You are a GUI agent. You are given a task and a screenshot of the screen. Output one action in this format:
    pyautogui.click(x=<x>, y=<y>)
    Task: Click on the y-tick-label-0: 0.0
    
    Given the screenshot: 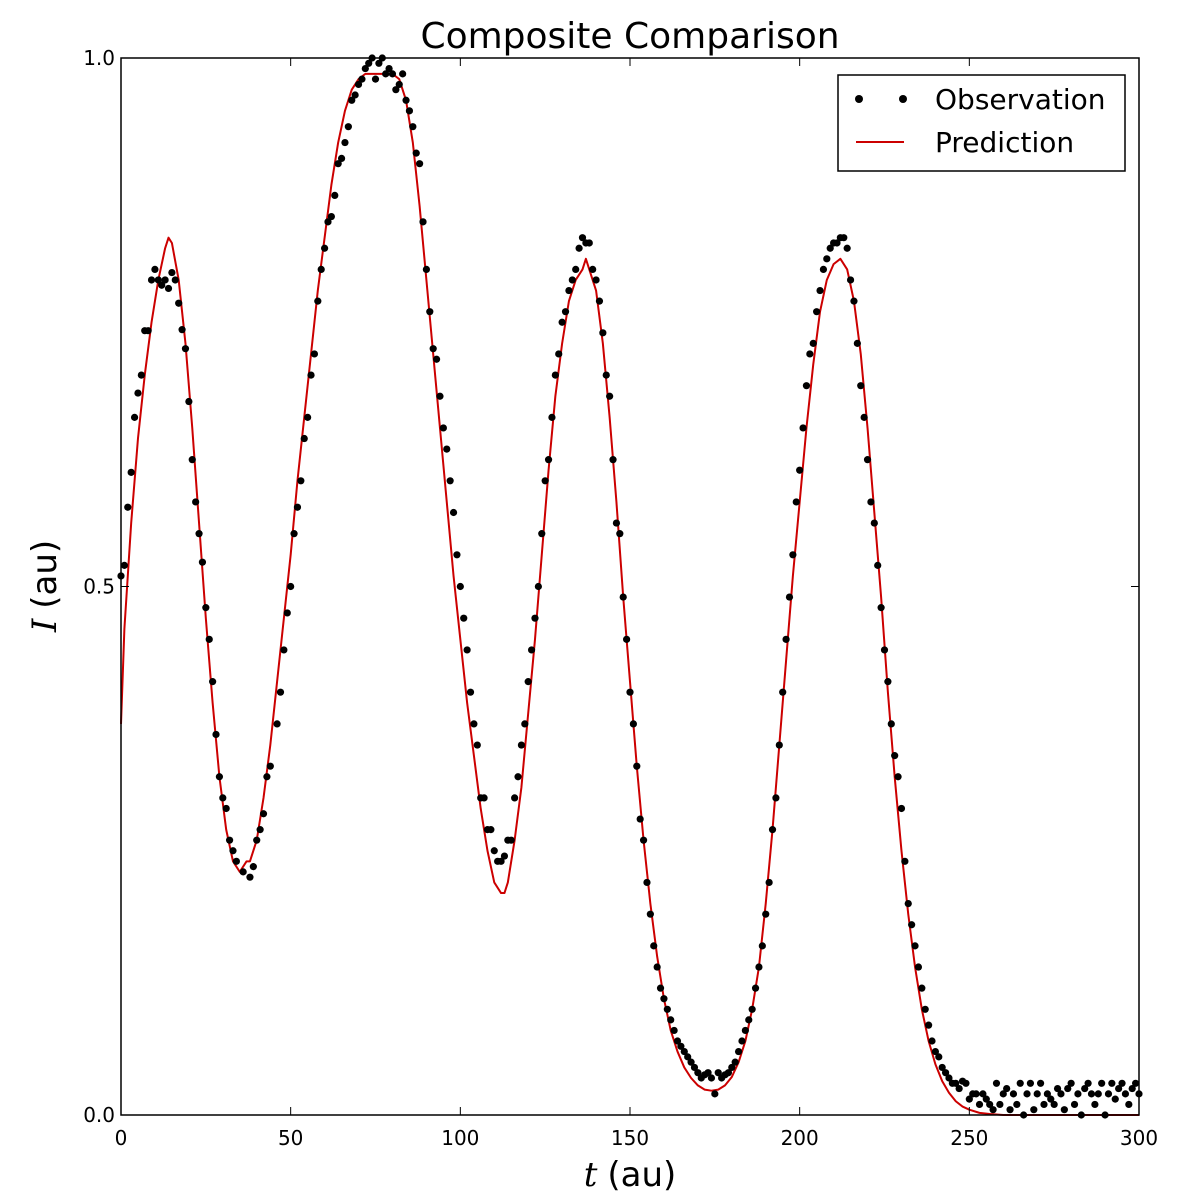 What is the action you would take?
    pyautogui.click(x=99, y=1115)
    